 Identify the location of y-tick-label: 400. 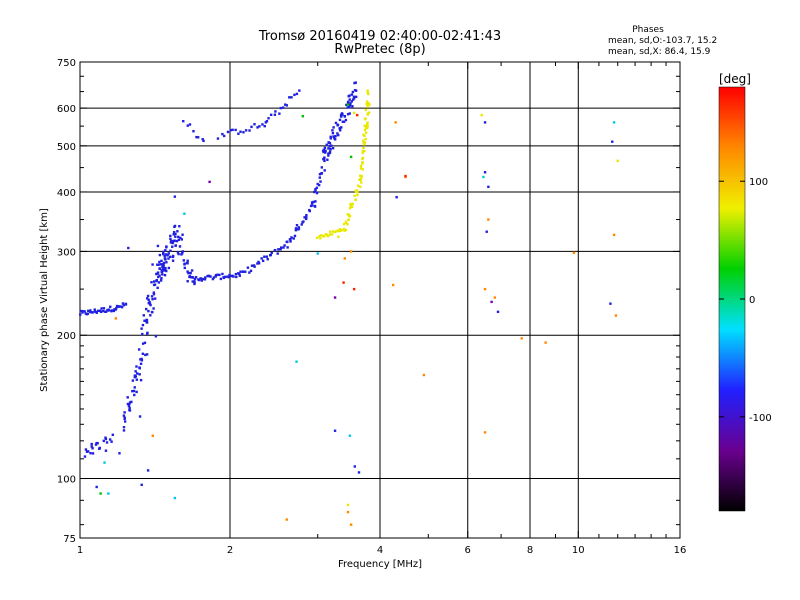
(66, 193).